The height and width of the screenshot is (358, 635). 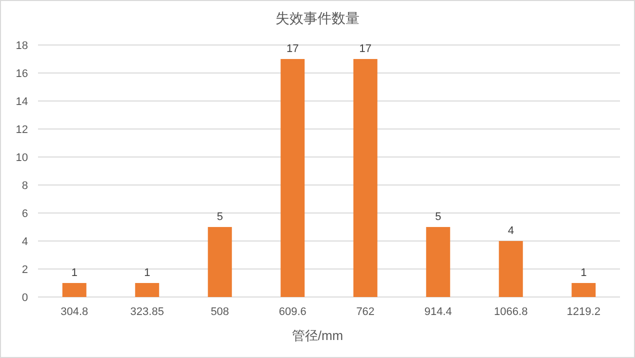 I want to click on y-tick-label: 8, so click(x=25, y=186).